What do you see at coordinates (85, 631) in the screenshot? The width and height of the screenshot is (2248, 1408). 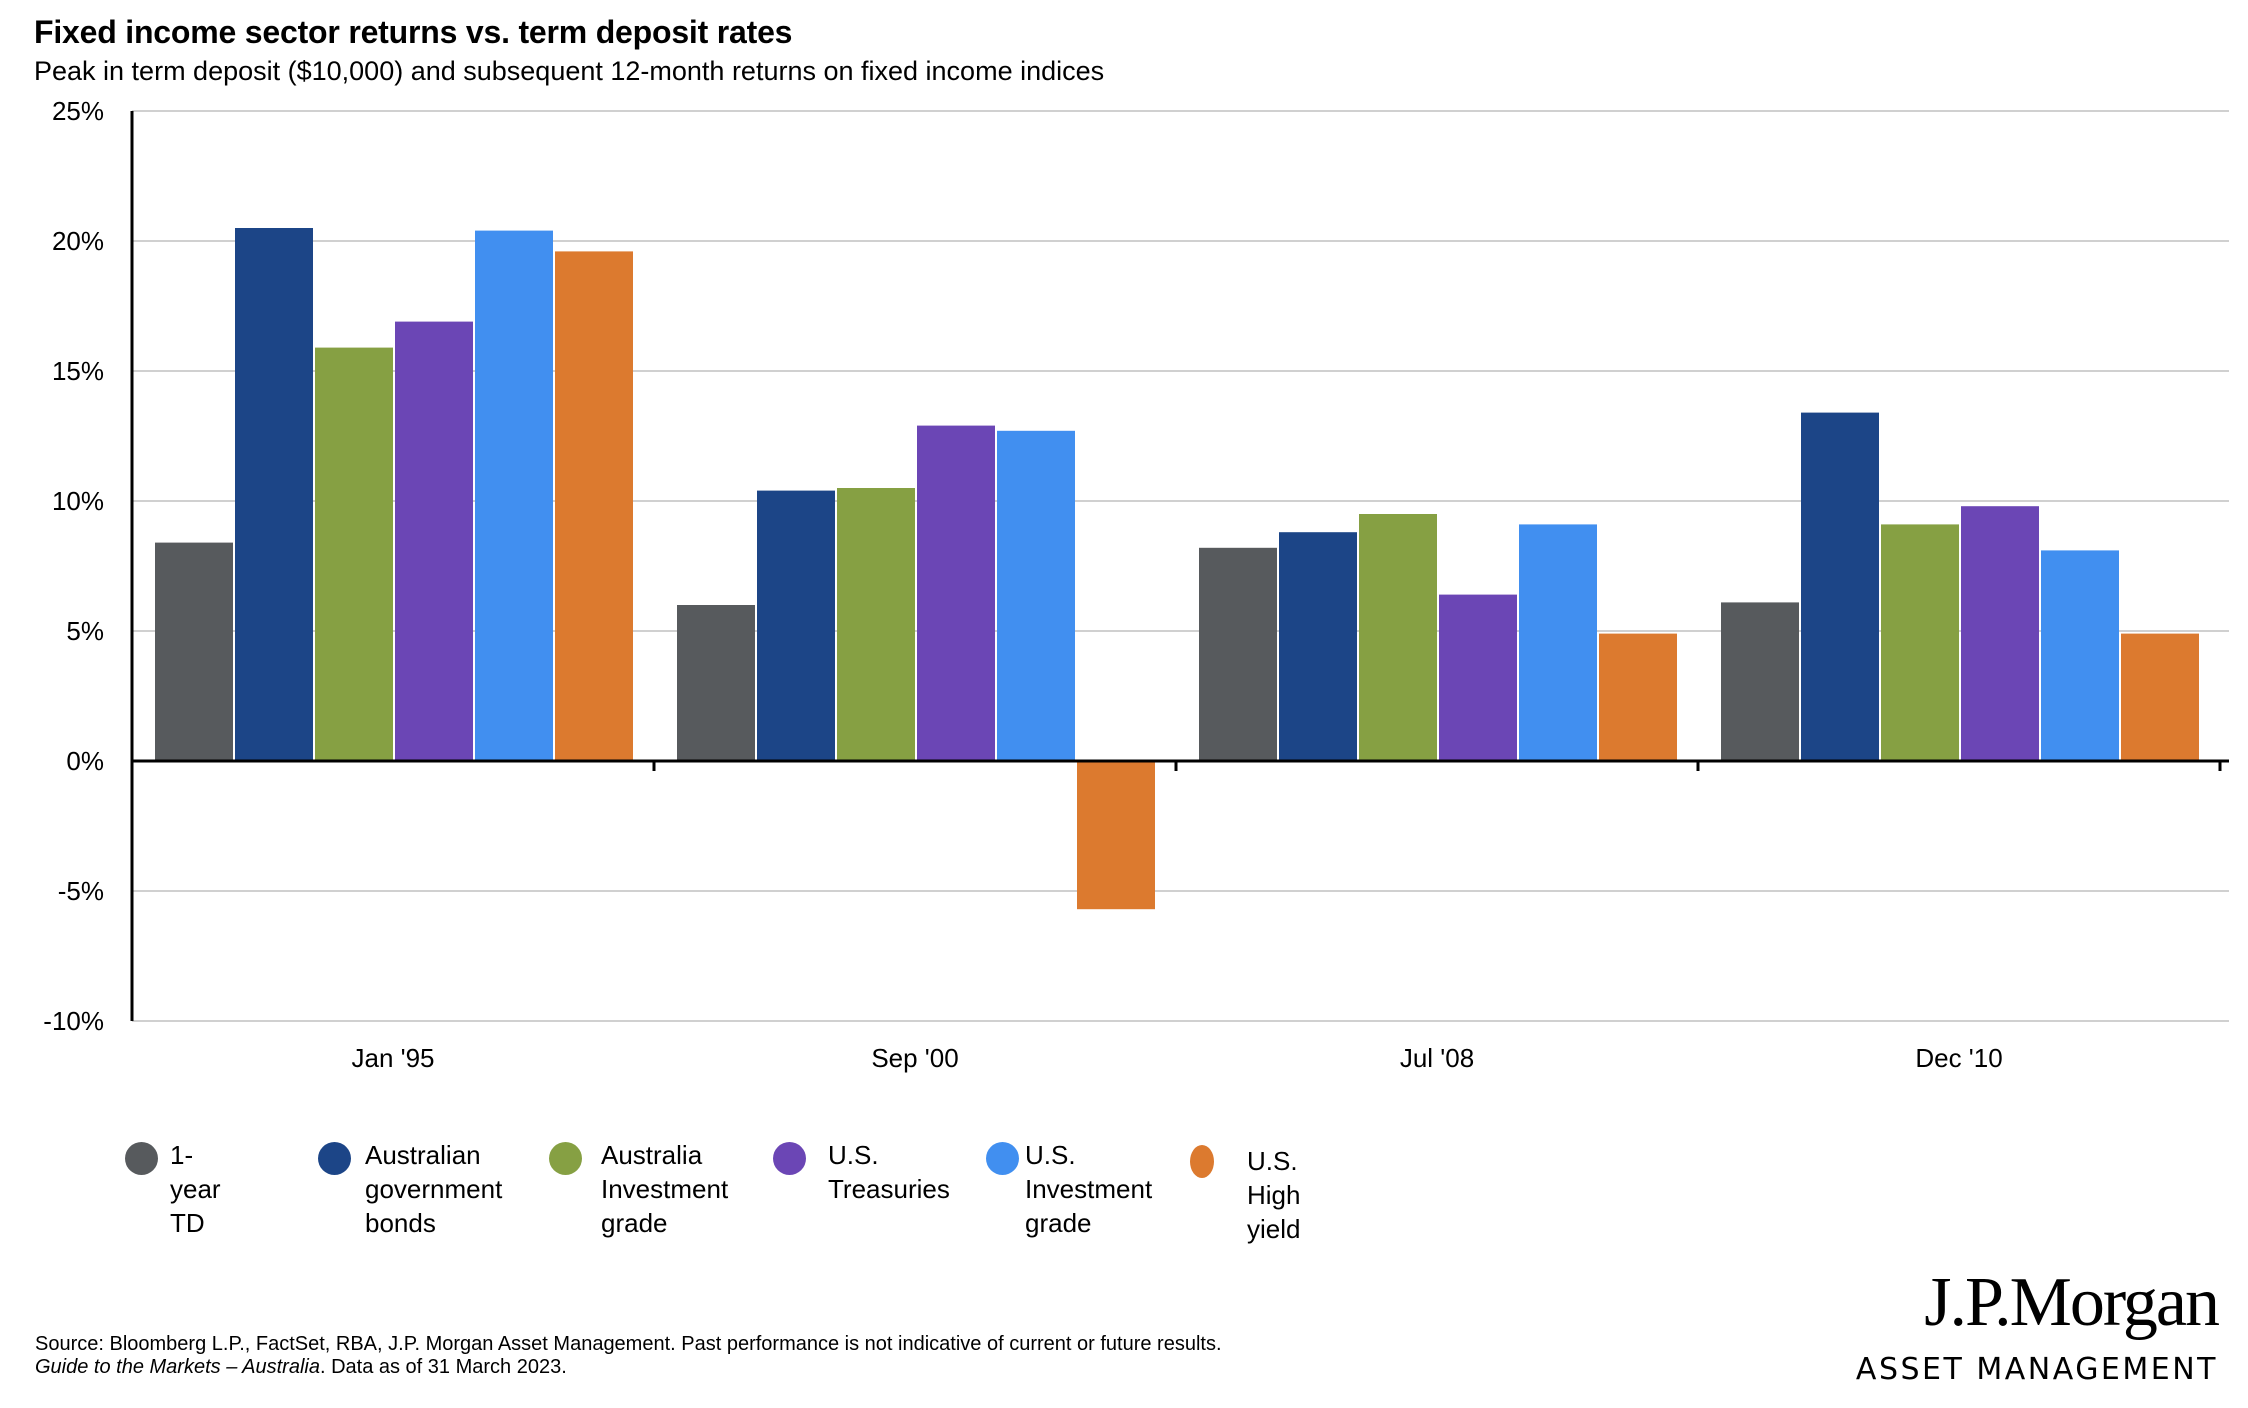 I see `y-tick-label: 5%` at bounding box center [85, 631].